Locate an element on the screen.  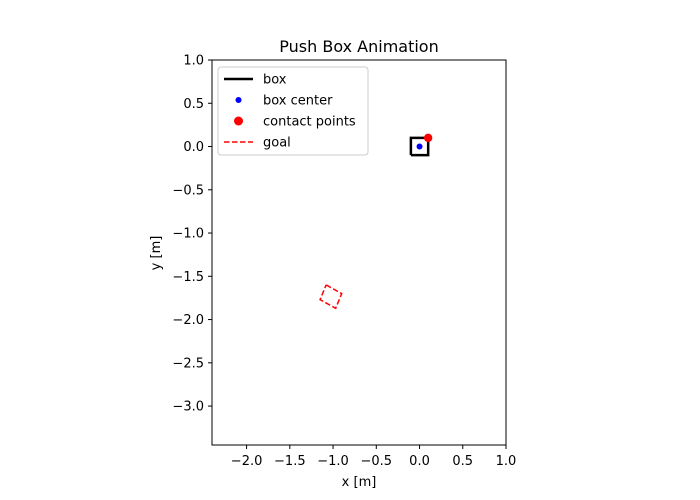
legend: box box center contact points goal is located at coordinates (293, 111).